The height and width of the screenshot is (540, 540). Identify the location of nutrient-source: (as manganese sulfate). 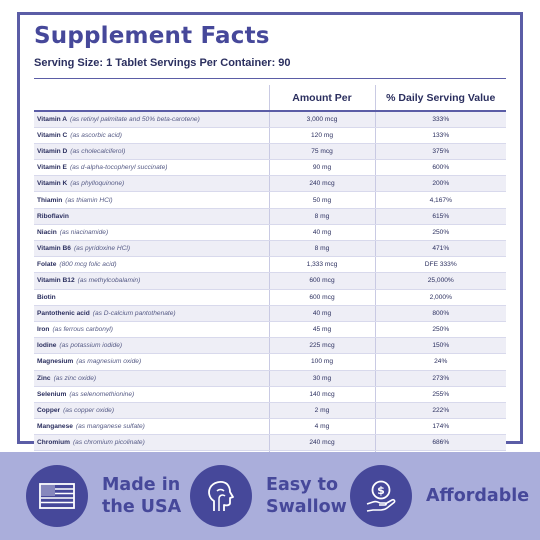
(110, 427).